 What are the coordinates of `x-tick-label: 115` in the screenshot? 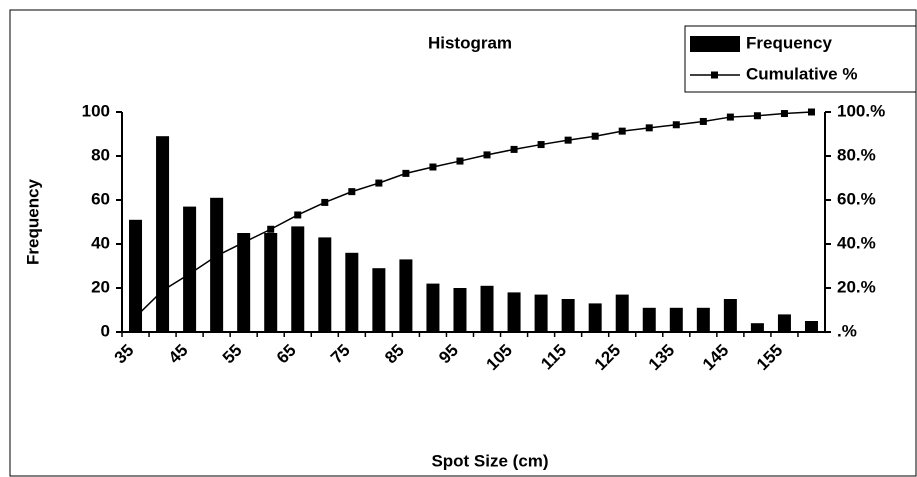 It's located at (553, 357).